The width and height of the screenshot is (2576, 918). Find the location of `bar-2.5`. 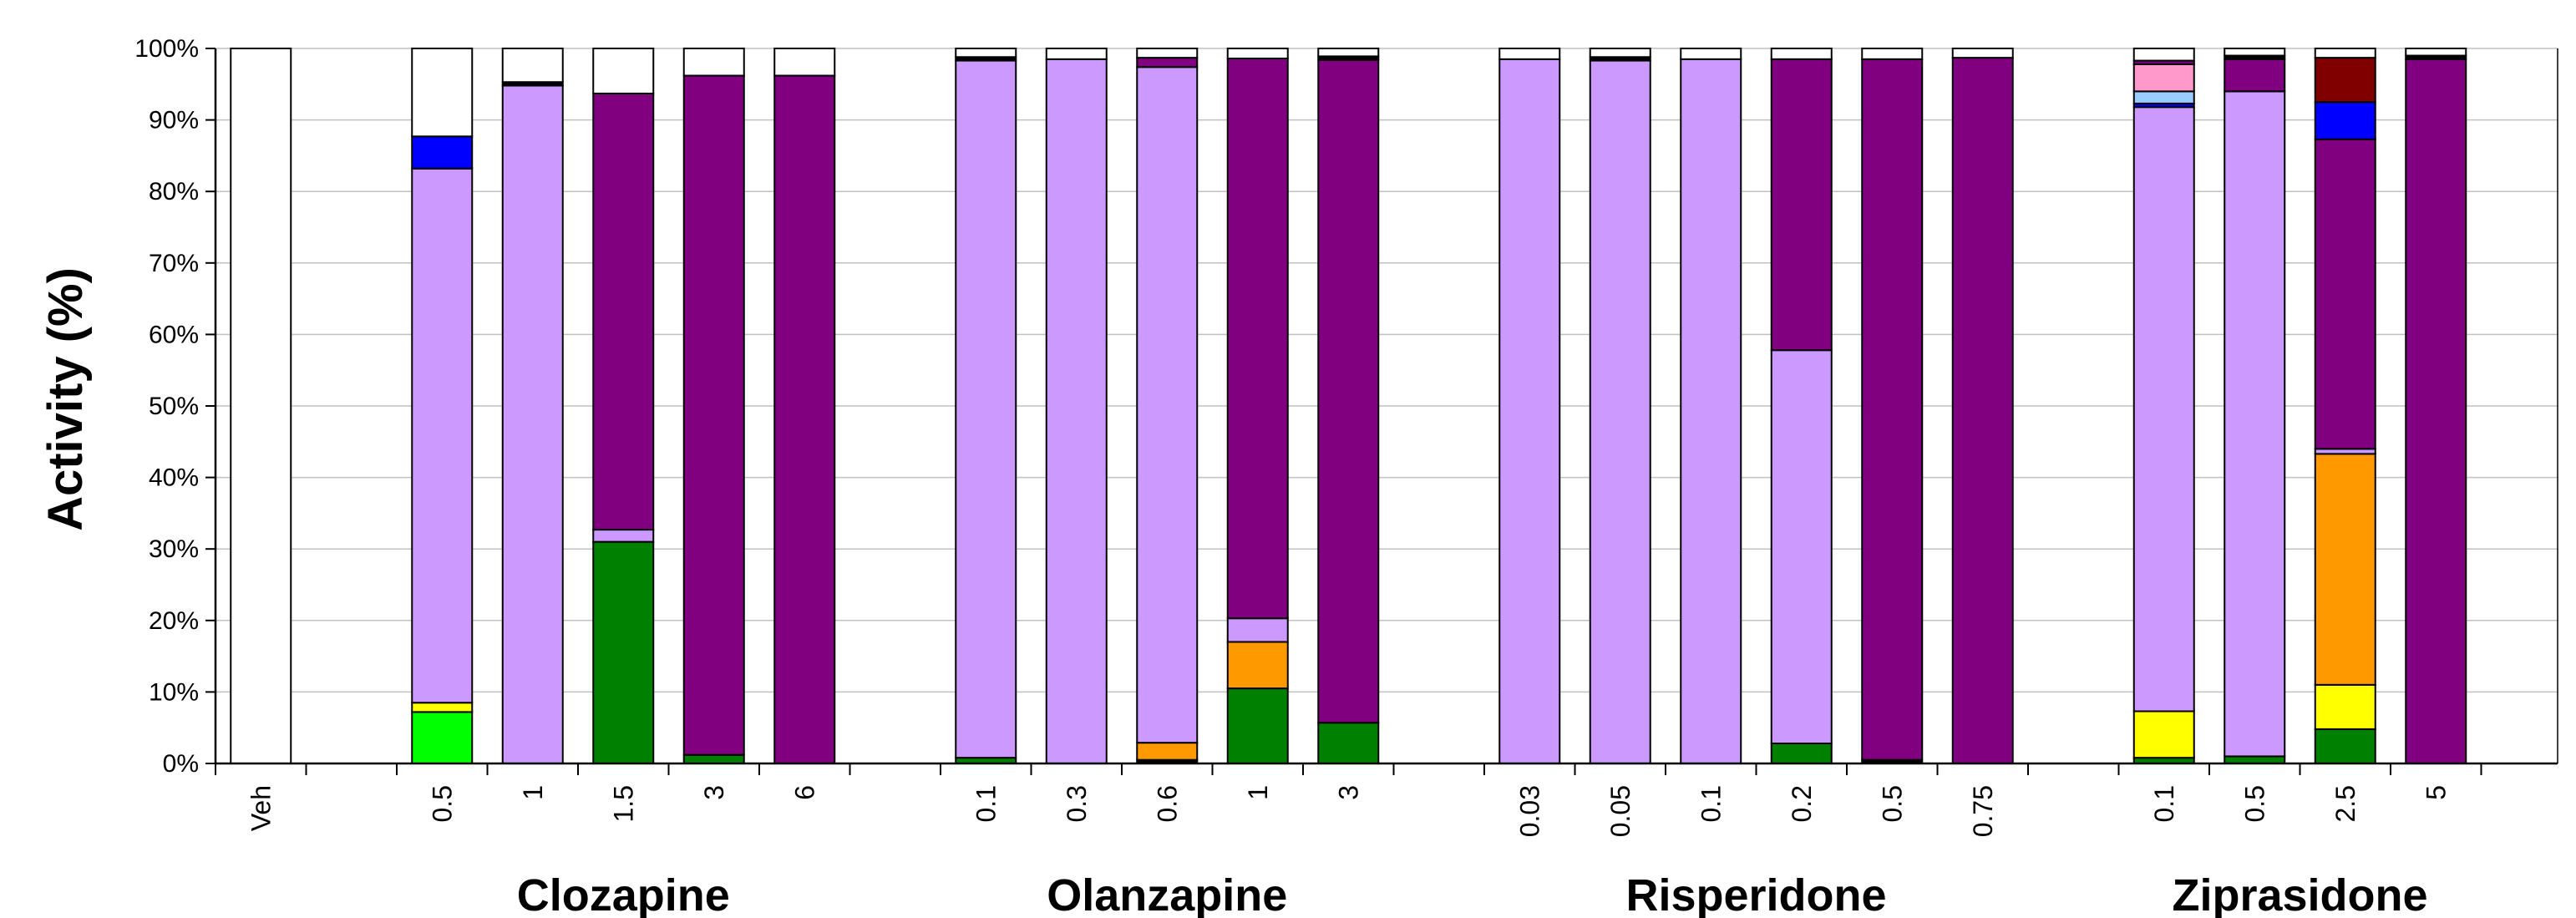

bar-2.5 is located at coordinates (2345, 406).